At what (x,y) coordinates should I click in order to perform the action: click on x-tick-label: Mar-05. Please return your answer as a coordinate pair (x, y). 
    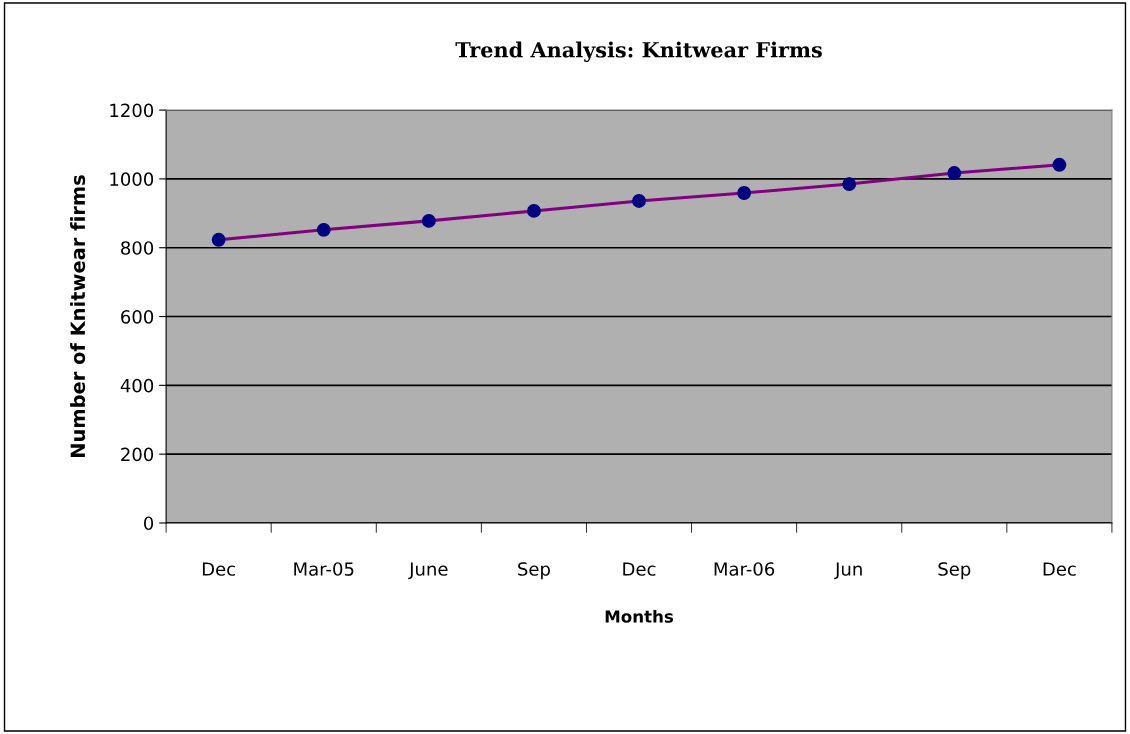
    Looking at the image, I should click on (324, 569).